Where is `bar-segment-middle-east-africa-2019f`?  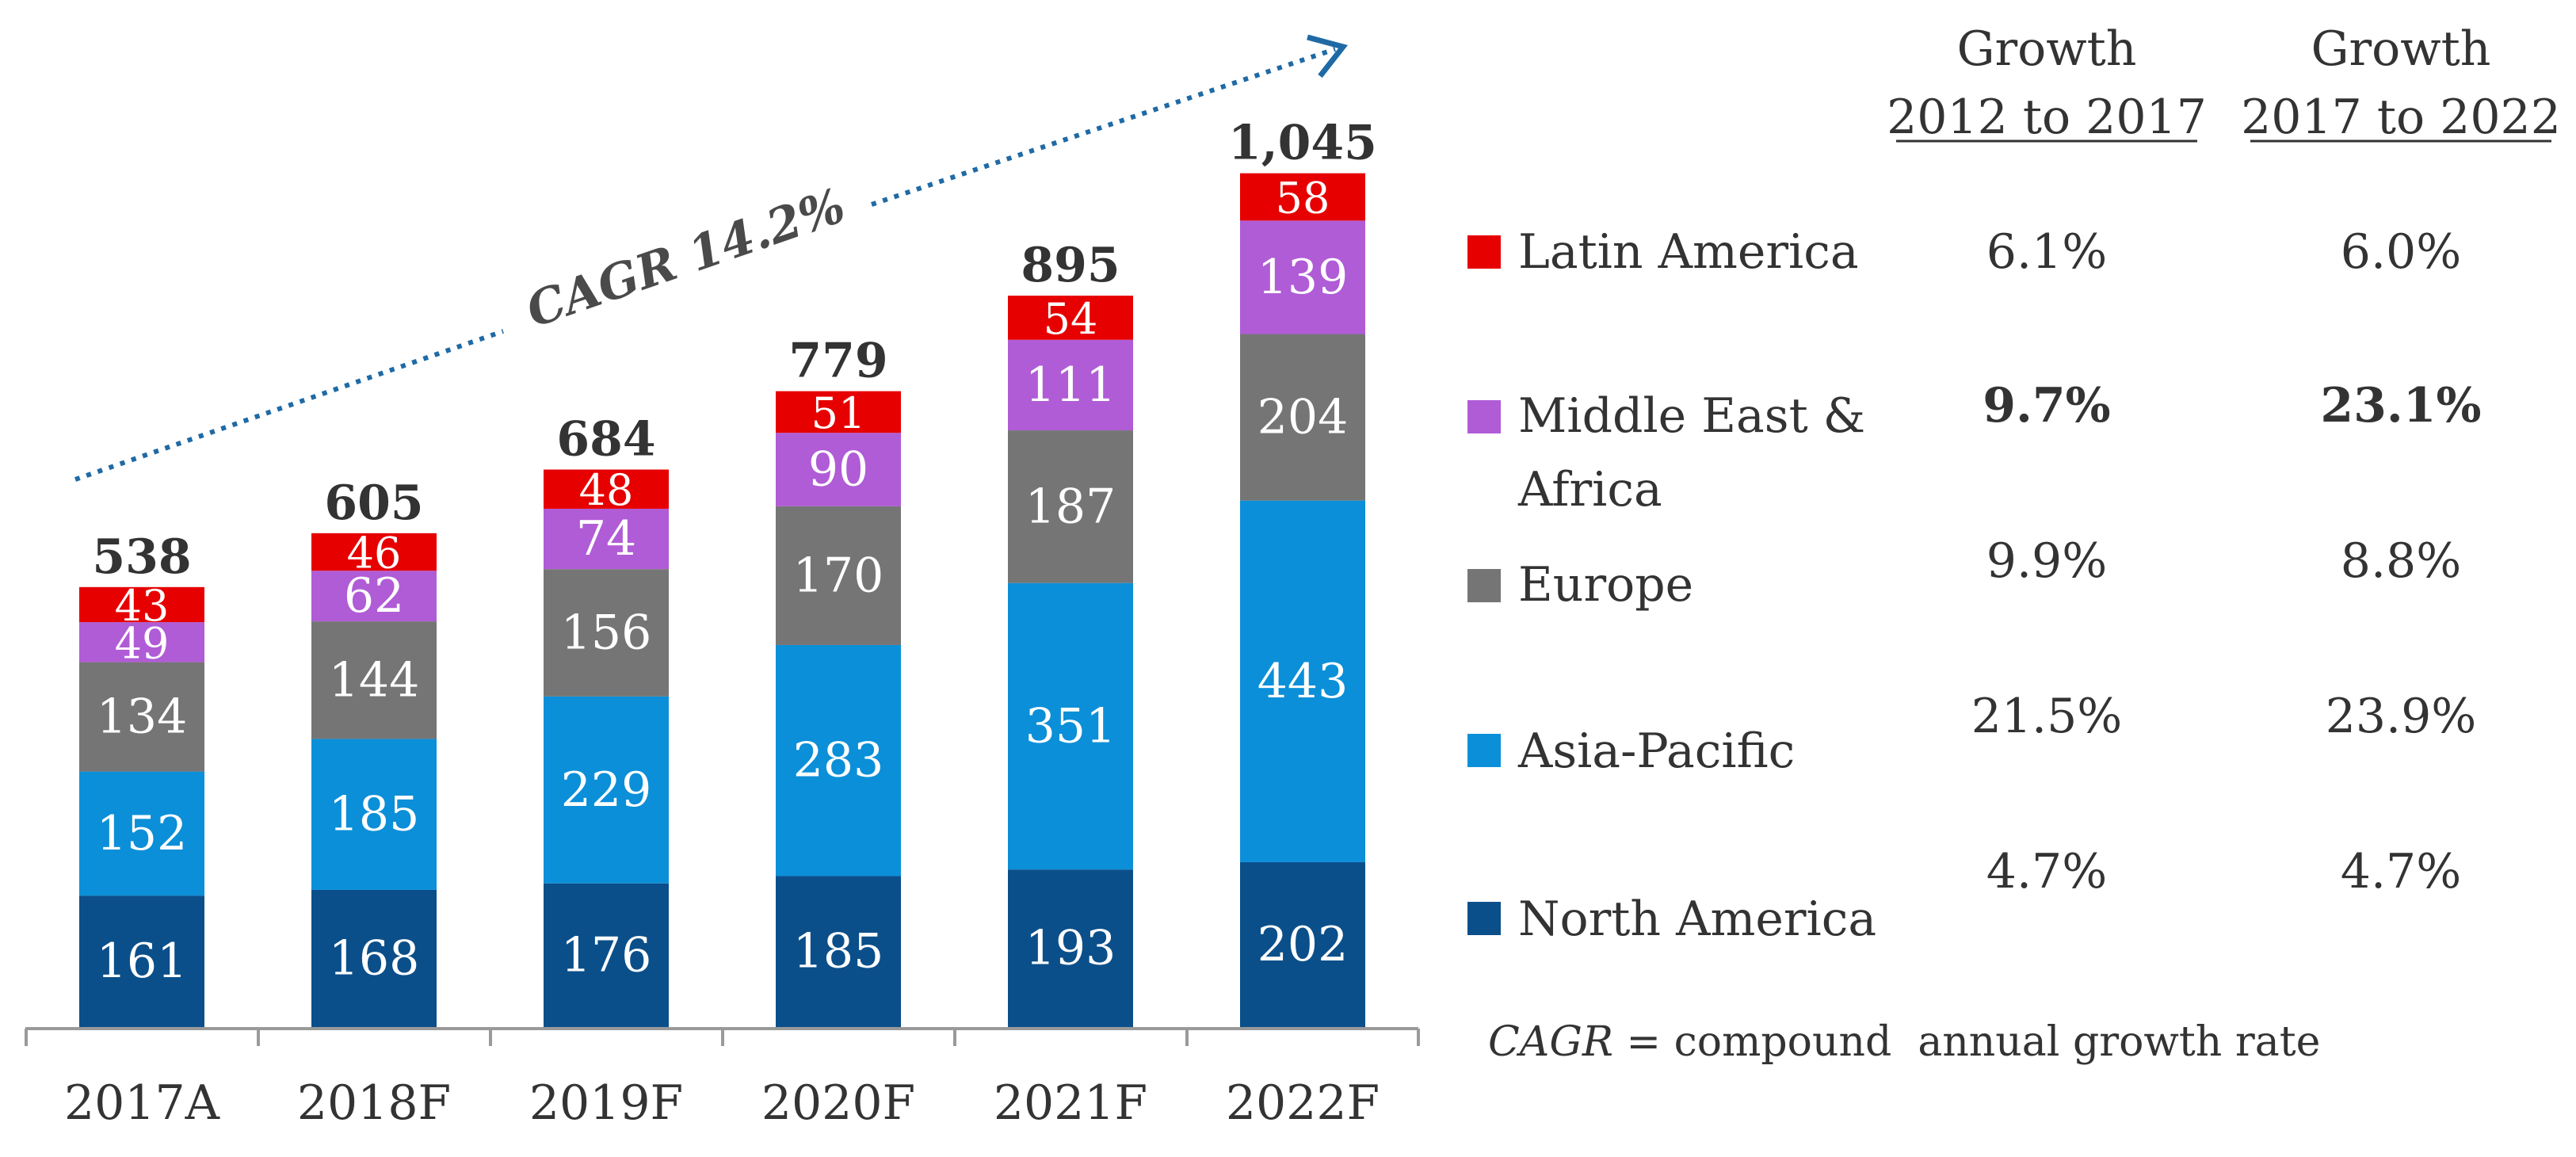
bar-segment-middle-east-africa-2019f is located at coordinates (606, 539).